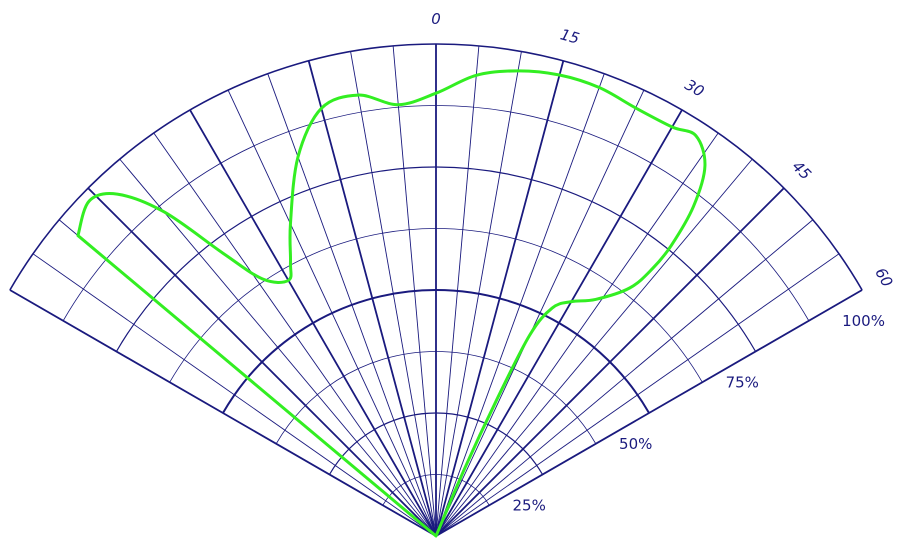 The width and height of the screenshot is (916, 540). Describe the element at coordinates (436, 19) in the screenshot. I see `angle-tick-label: 0` at that location.